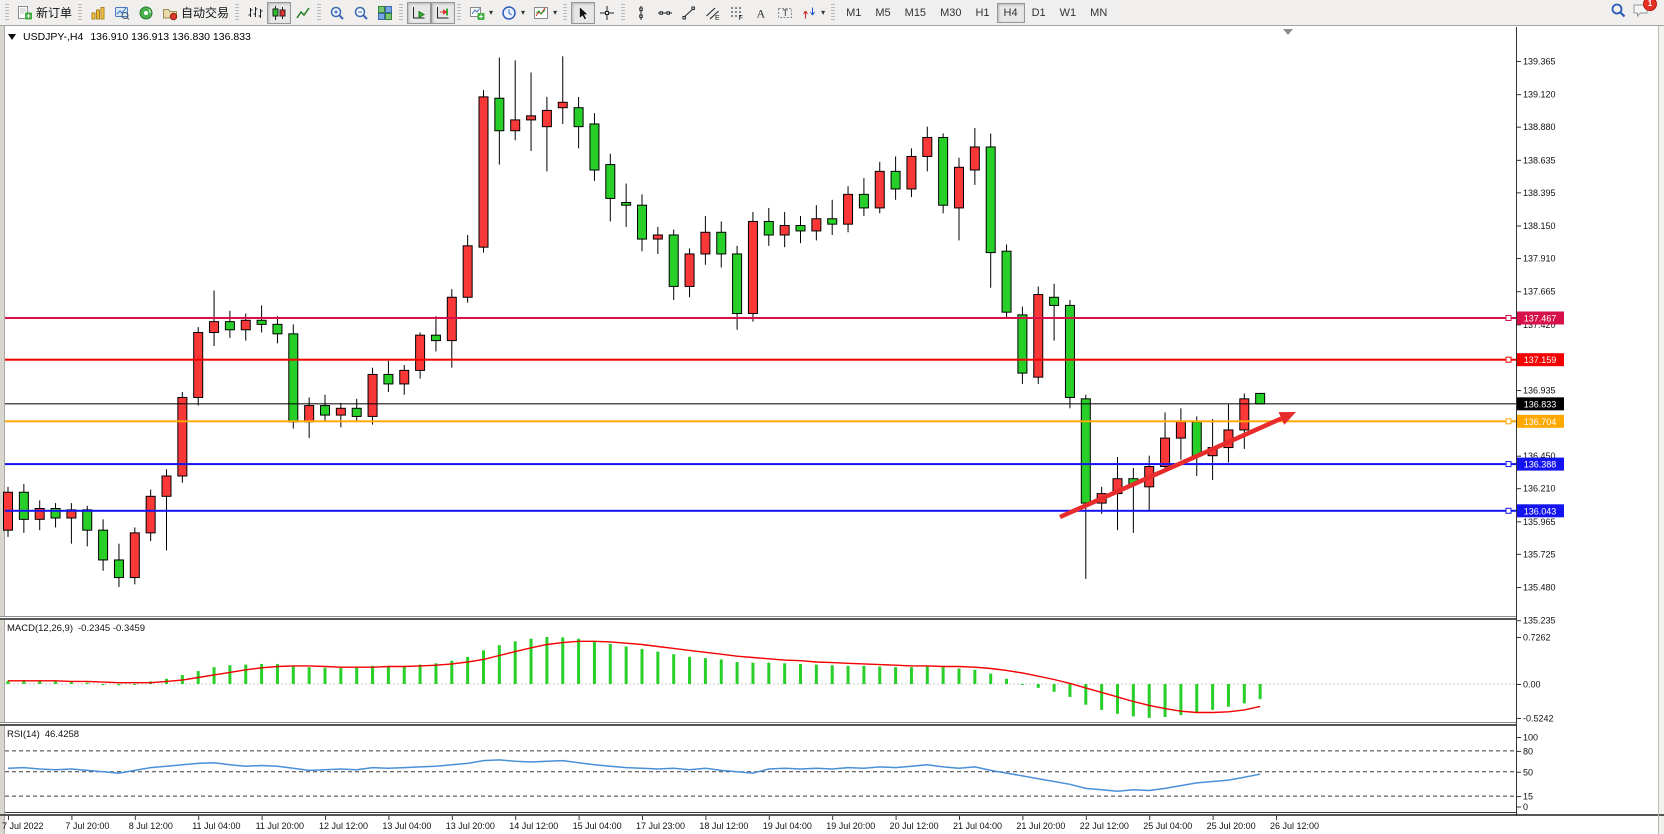 The width and height of the screenshot is (1664, 834). What do you see at coordinates (443, 12) in the screenshot?
I see `chart-shift-button` at bounding box center [443, 12].